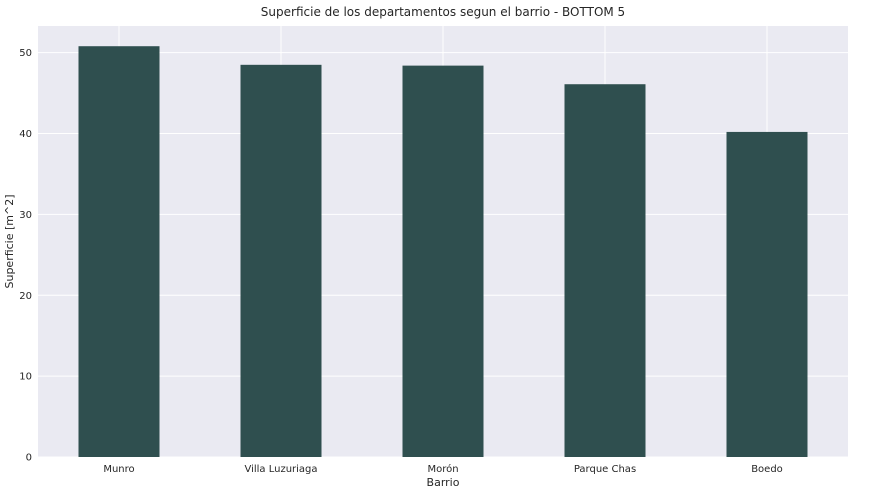  I want to click on bar-villa-luzuriaga, so click(281, 260).